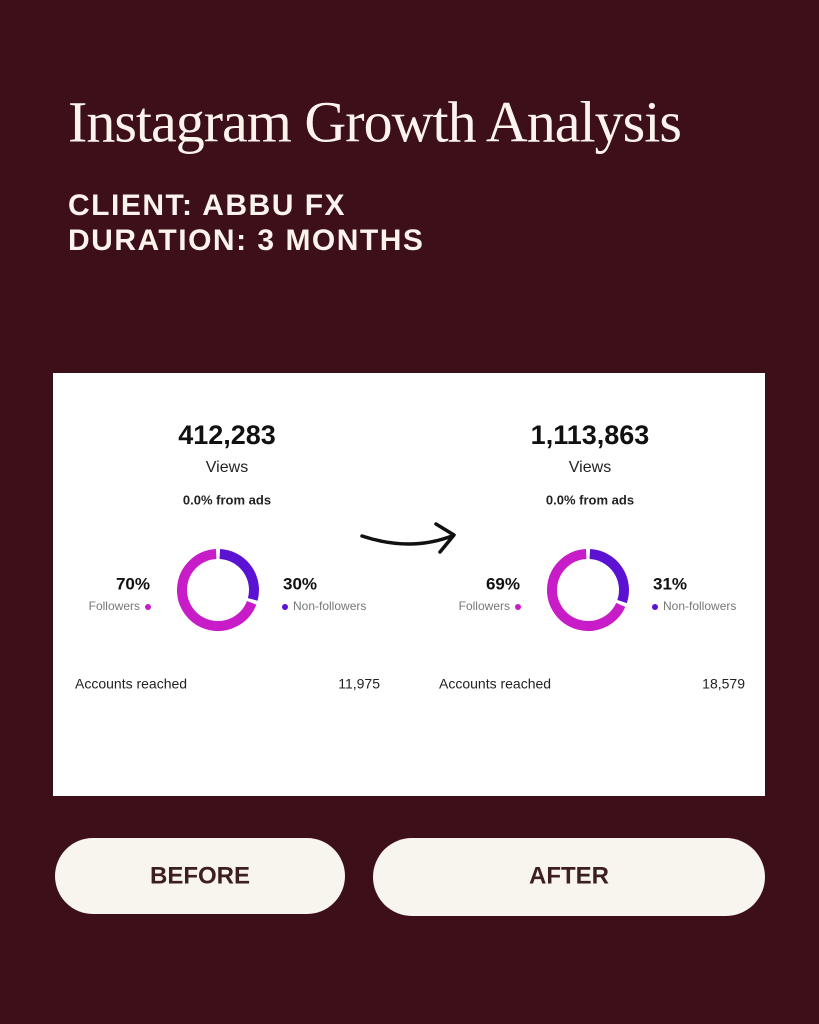 Image resolution: width=819 pixels, height=1024 pixels. Describe the element at coordinates (590, 435) in the screenshot. I see `views-count: 1,113,863` at that location.